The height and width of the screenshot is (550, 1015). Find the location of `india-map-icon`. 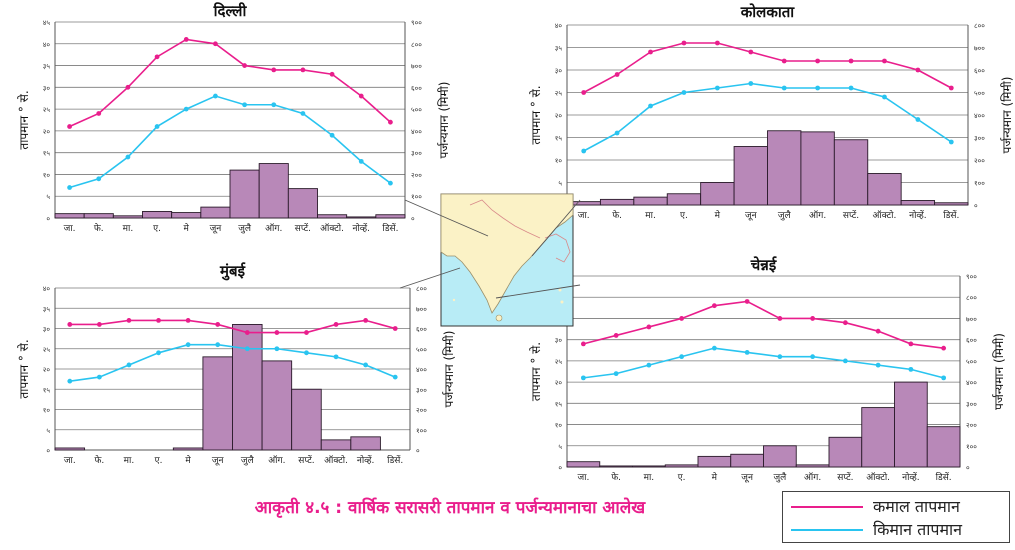

india-map-icon is located at coordinates (507, 260).